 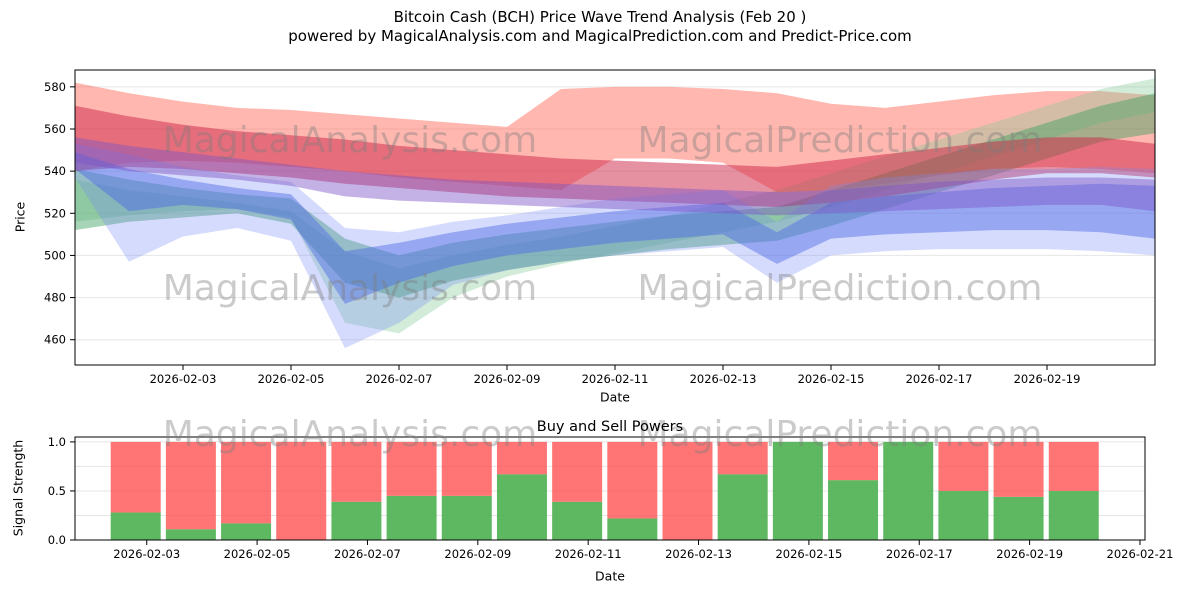 I want to click on y-tick-label: 500, so click(x=55, y=255).